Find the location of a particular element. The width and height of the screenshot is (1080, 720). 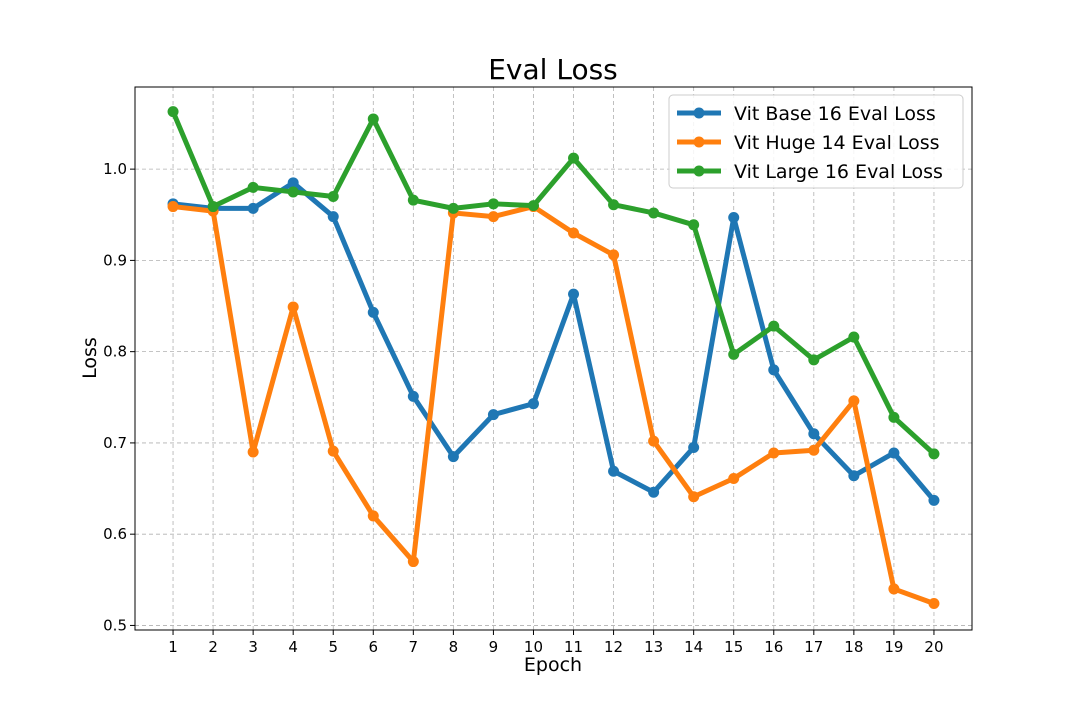

legend-box is located at coordinates (816, 141).